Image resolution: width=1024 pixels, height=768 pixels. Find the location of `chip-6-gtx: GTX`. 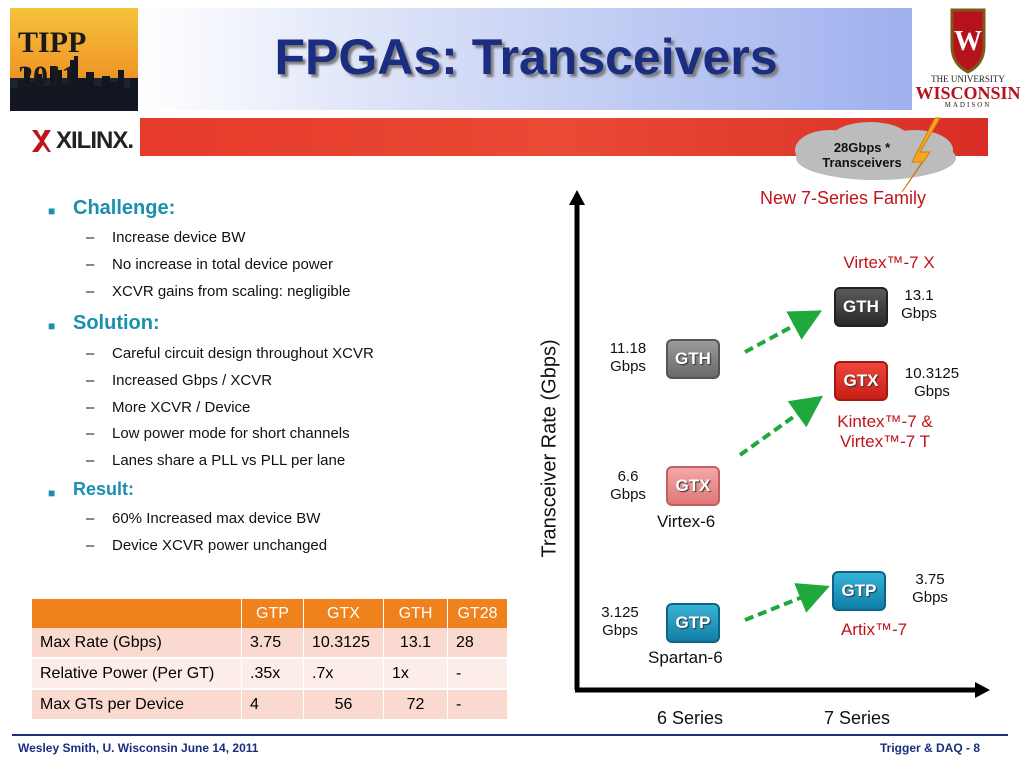

chip-6-gtx: GTX is located at coordinates (693, 486).